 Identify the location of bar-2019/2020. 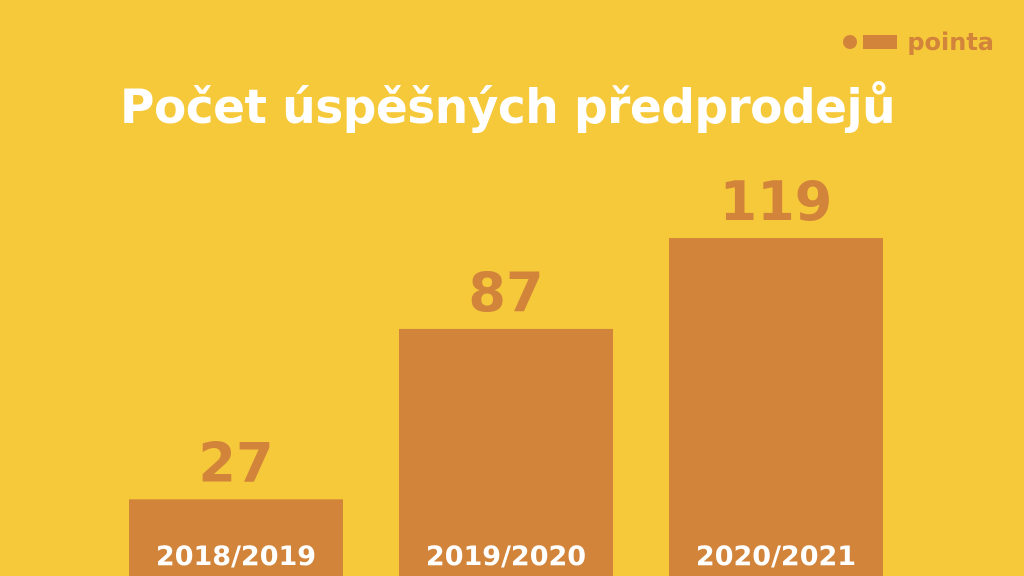
(506, 452).